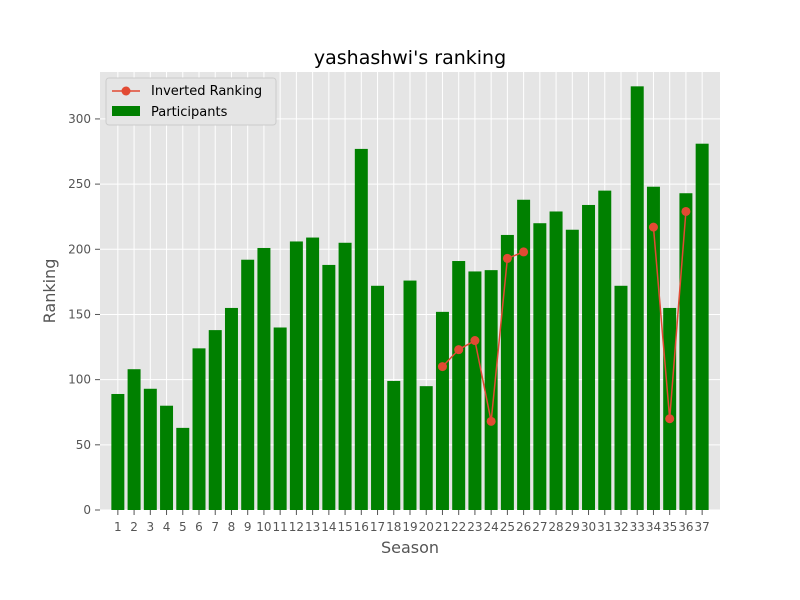  I want to click on x-tick-label: 7, so click(215, 527).